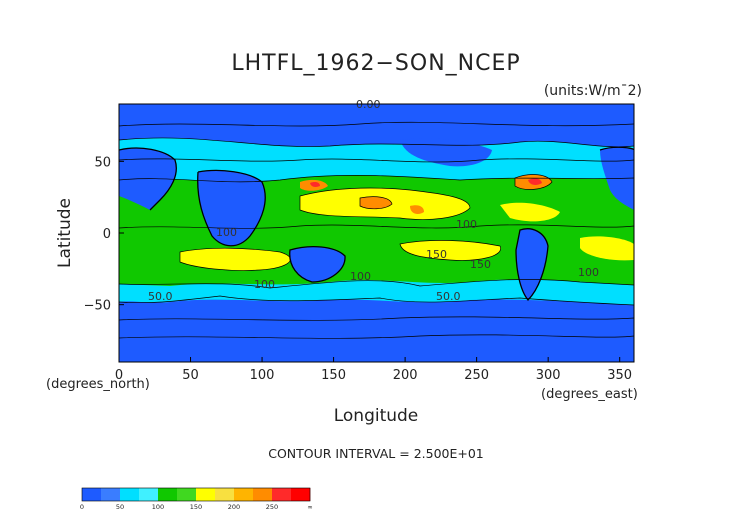 The height and width of the screenshot is (532, 752). Describe the element at coordinates (98, 384) in the screenshot. I see `y-unit-label: (degrees_north)` at that location.